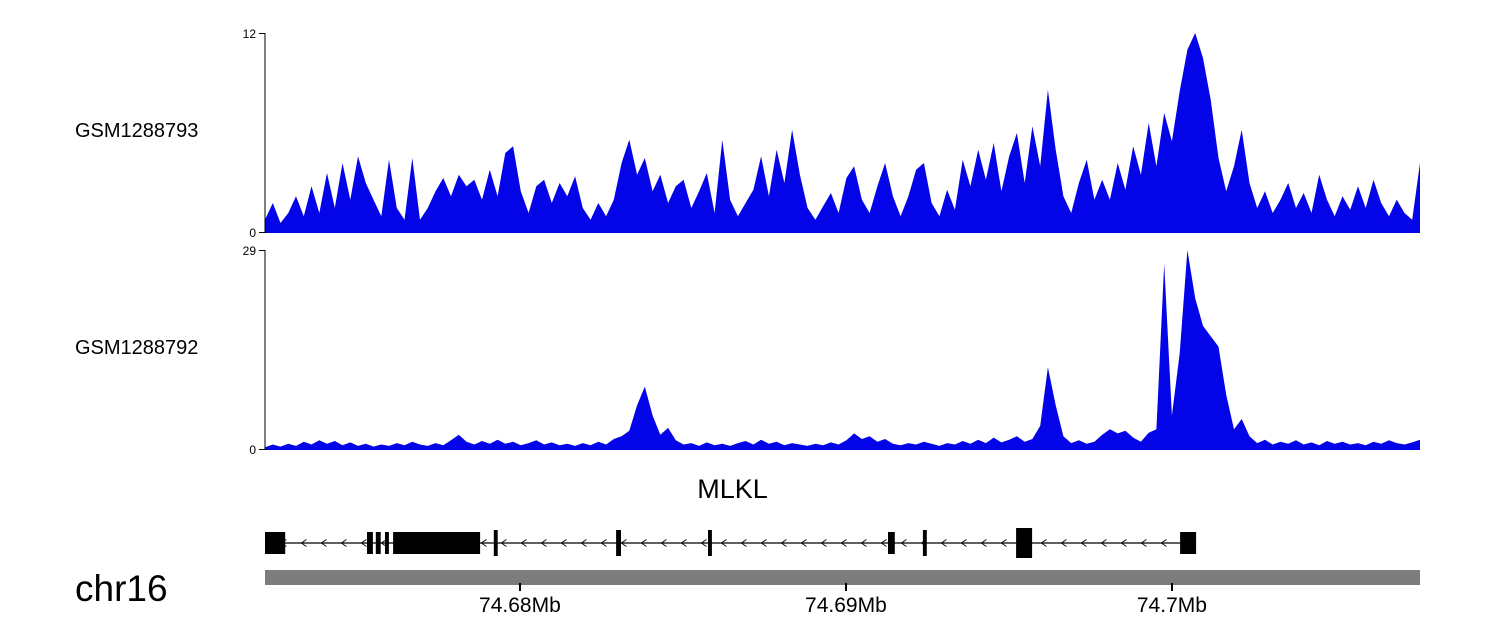 The height and width of the screenshot is (640, 1500). What do you see at coordinates (1171, 605) in the screenshot?
I see `axis-tick-label: 74.7Mb` at bounding box center [1171, 605].